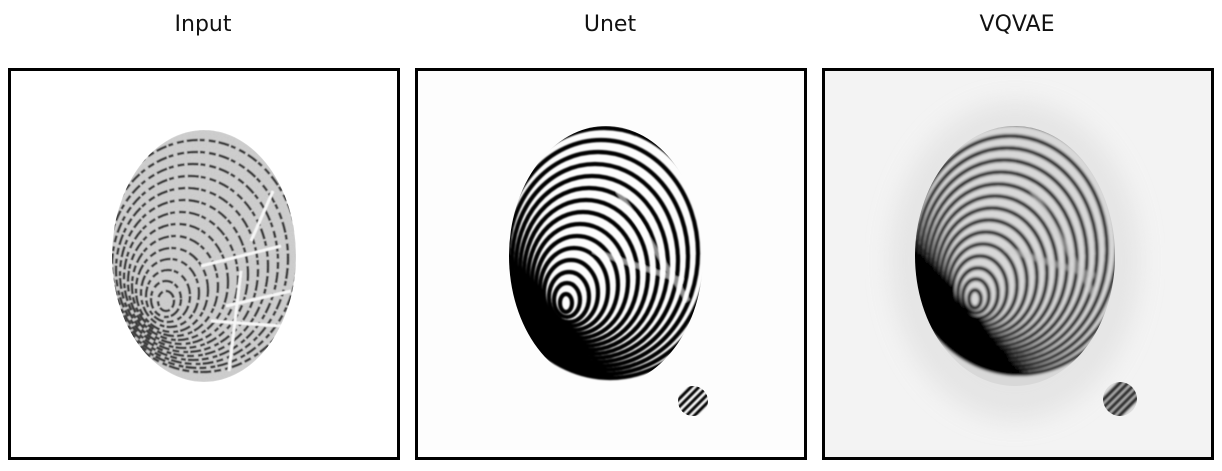  Describe the element at coordinates (610, 24) in the screenshot. I see `panel-title-unet: Unet` at that location.